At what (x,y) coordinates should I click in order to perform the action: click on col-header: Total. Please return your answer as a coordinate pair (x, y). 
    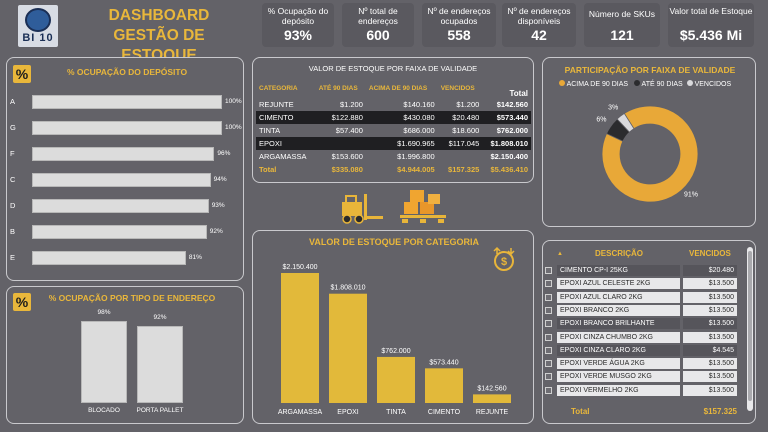
    Looking at the image, I should click on (518, 93).